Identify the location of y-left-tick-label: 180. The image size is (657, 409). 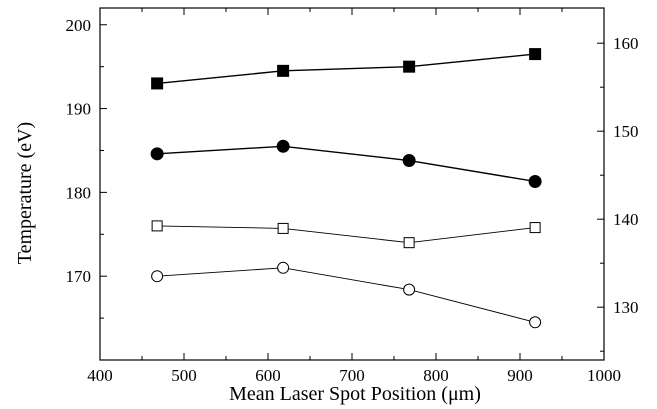
(79, 192).